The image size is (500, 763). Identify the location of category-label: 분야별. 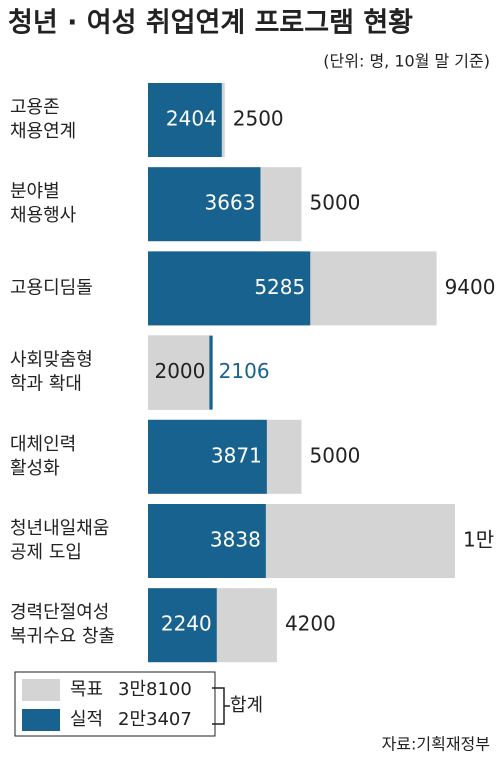
(35, 191).